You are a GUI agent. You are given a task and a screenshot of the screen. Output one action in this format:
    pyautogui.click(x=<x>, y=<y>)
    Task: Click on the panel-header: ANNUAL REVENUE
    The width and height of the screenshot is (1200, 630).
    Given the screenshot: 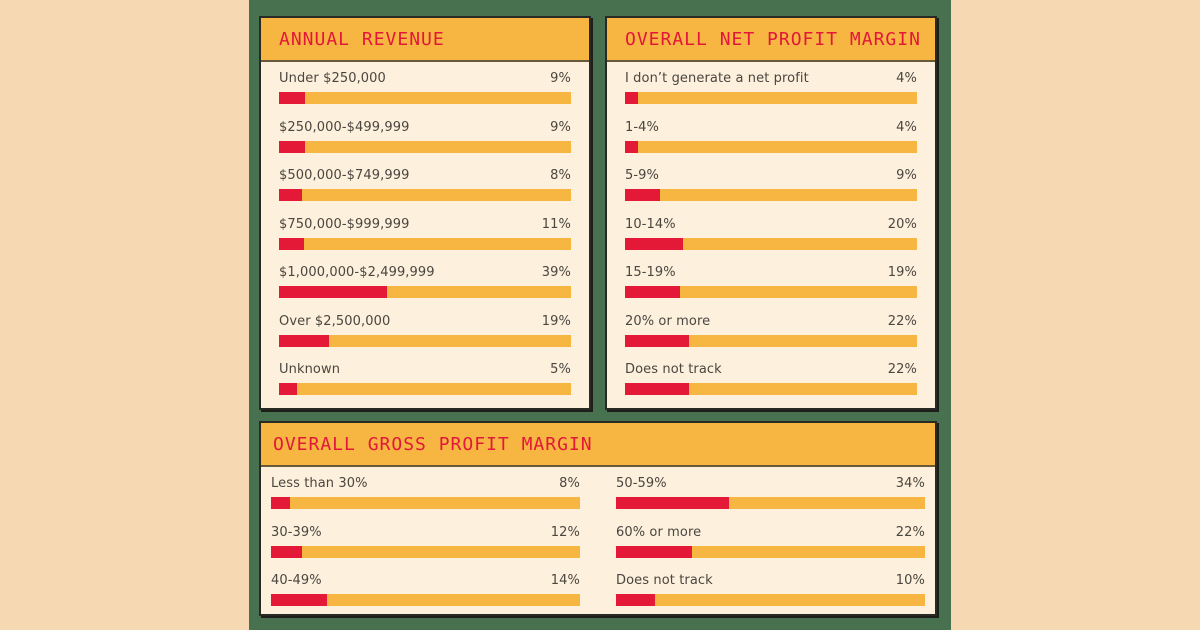 What is the action you would take?
    pyautogui.click(x=425, y=40)
    